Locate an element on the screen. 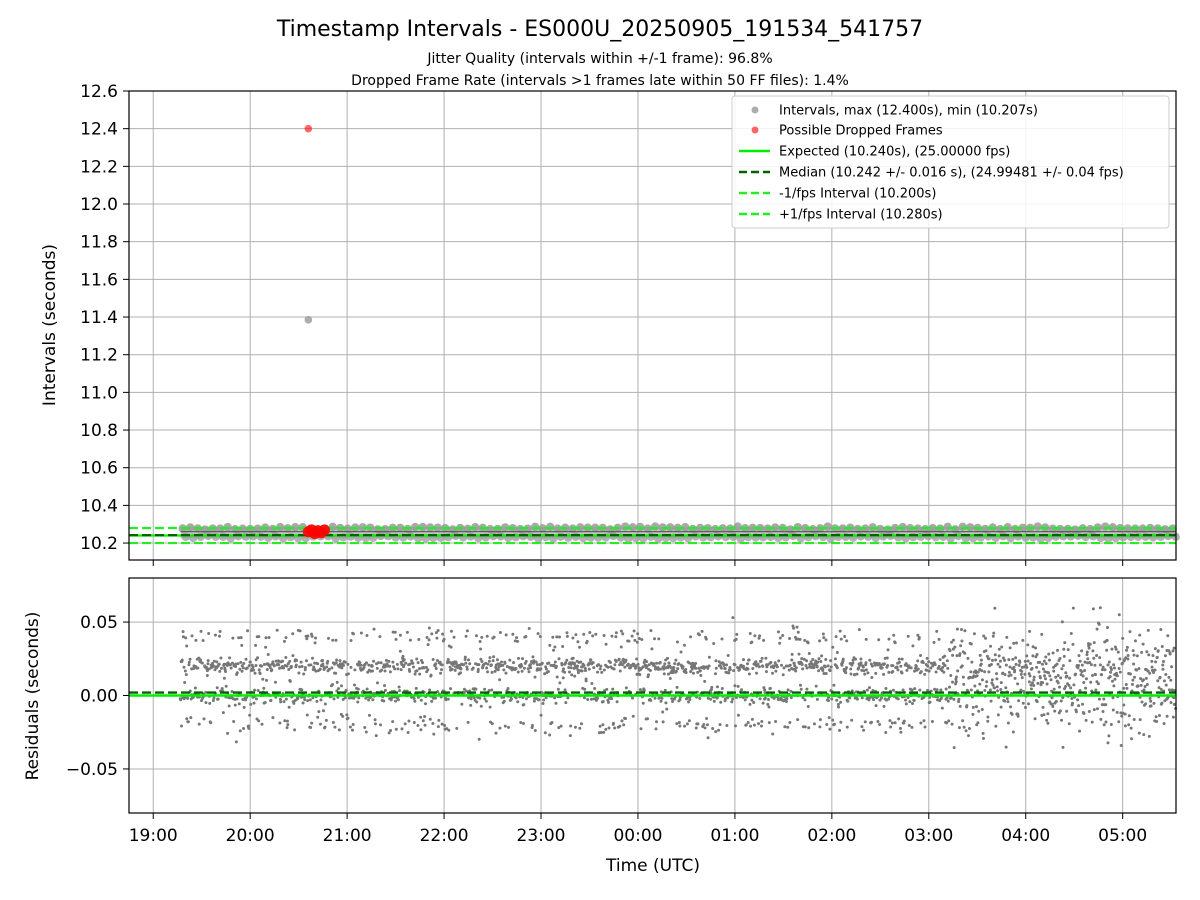  intervals-y-axis-label: Intervals (seconds) is located at coordinates (50, 325).